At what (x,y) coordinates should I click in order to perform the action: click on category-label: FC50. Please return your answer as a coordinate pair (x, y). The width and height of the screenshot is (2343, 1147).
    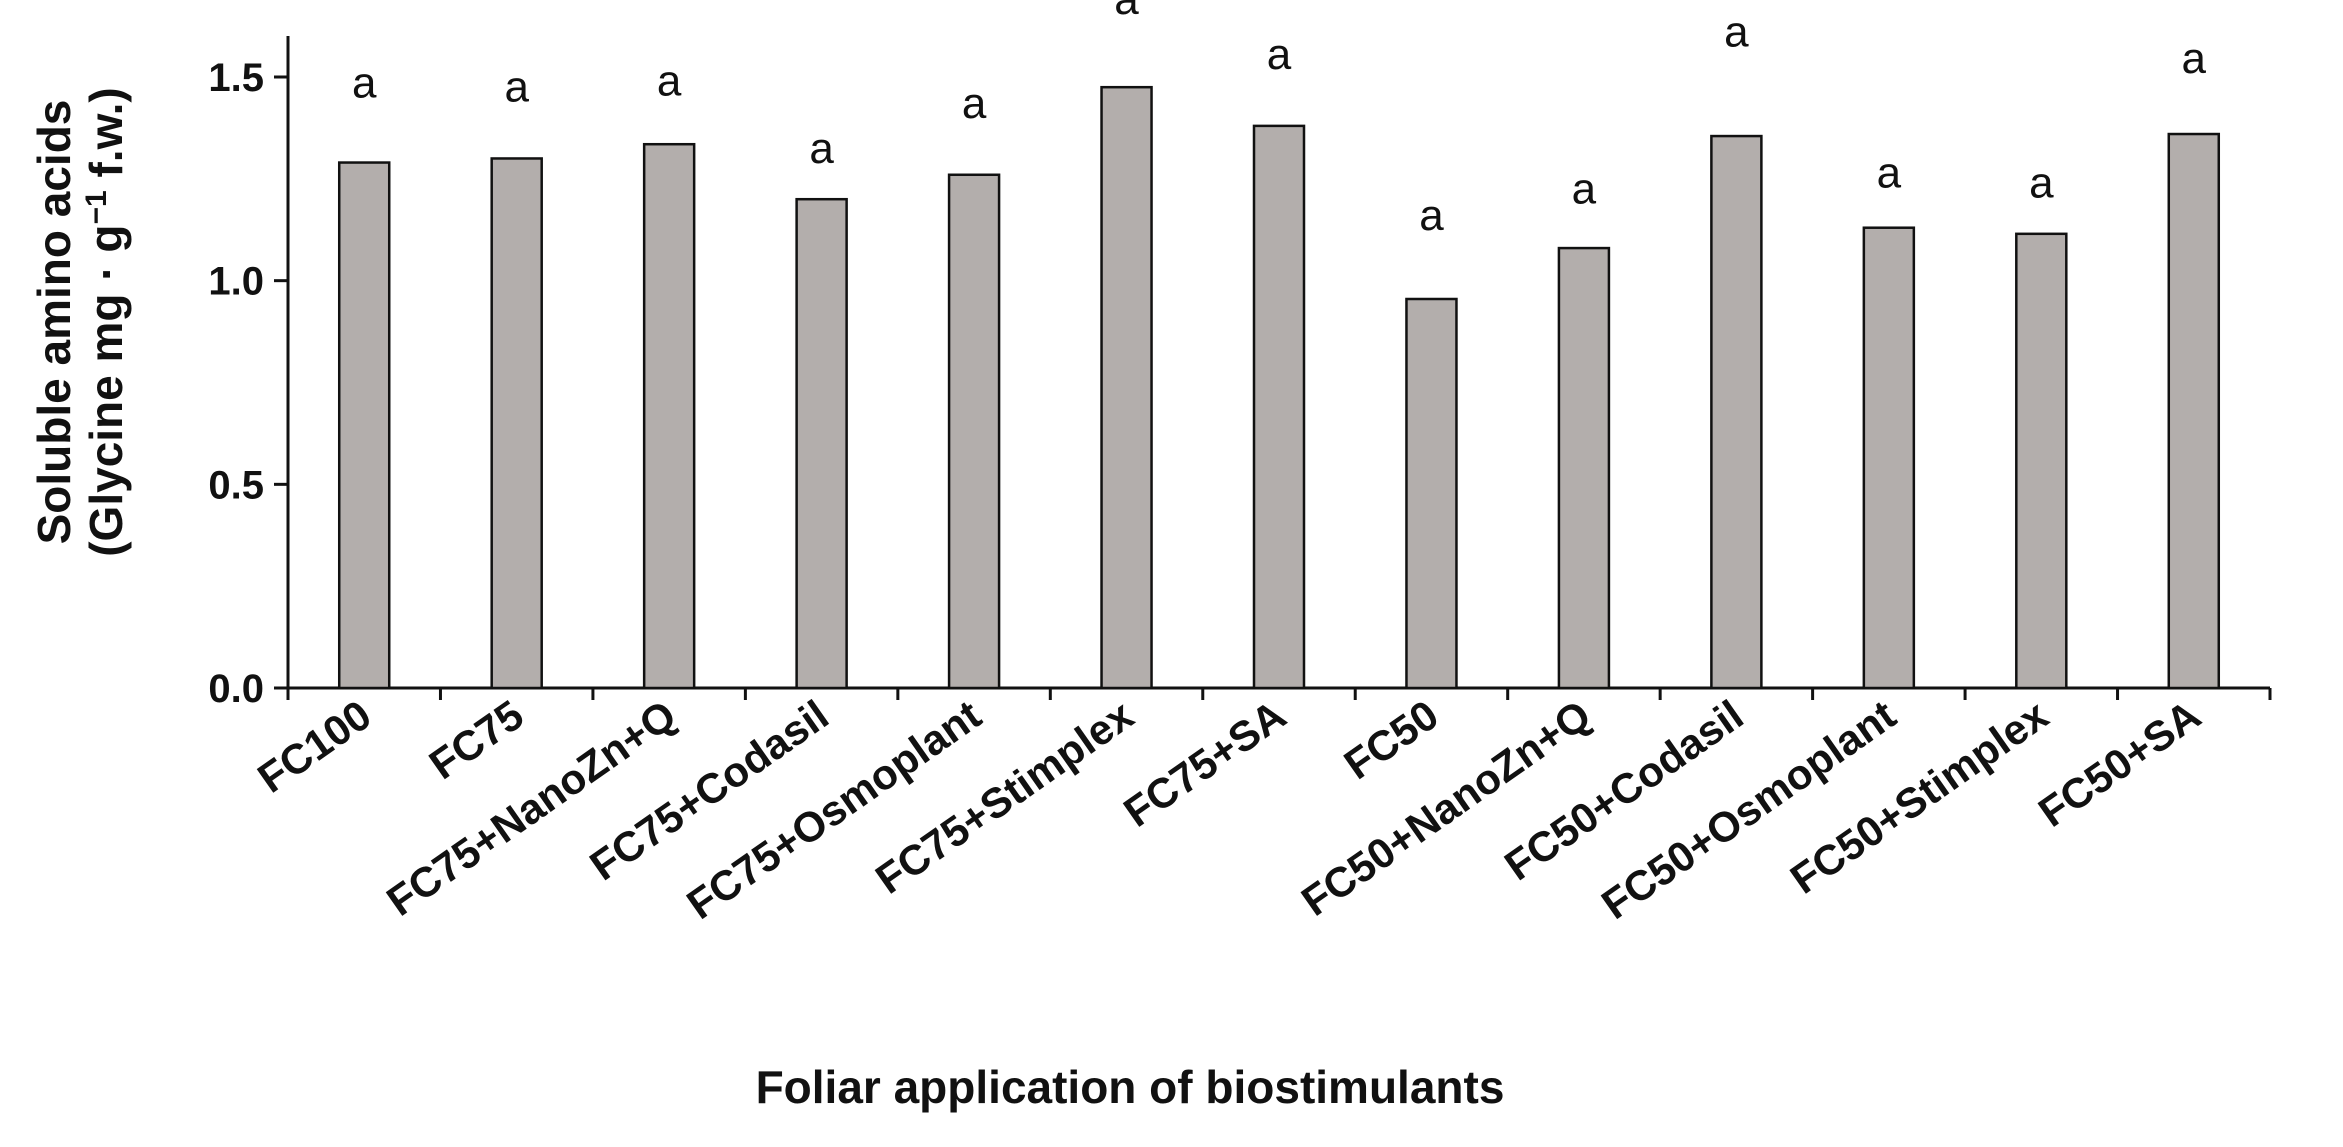
    Looking at the image, I should click on (1391, 739).